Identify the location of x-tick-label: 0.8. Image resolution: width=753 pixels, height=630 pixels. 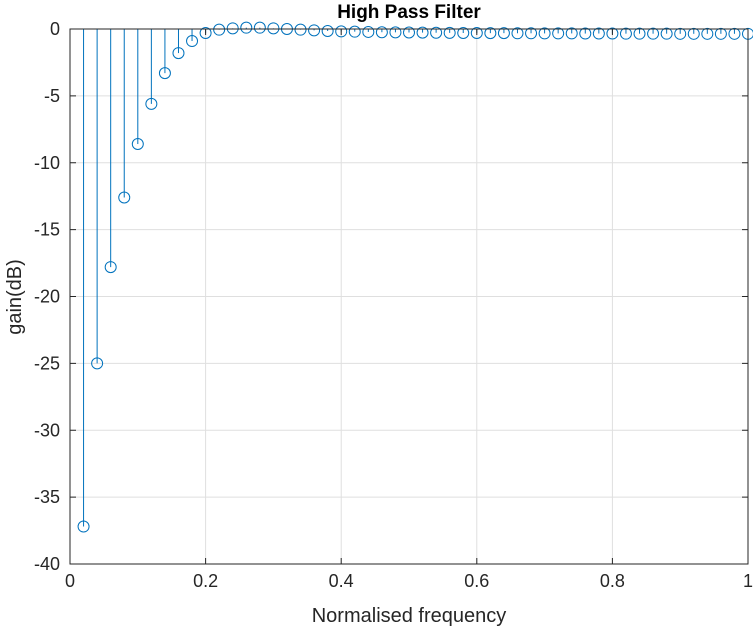
(612, 581).